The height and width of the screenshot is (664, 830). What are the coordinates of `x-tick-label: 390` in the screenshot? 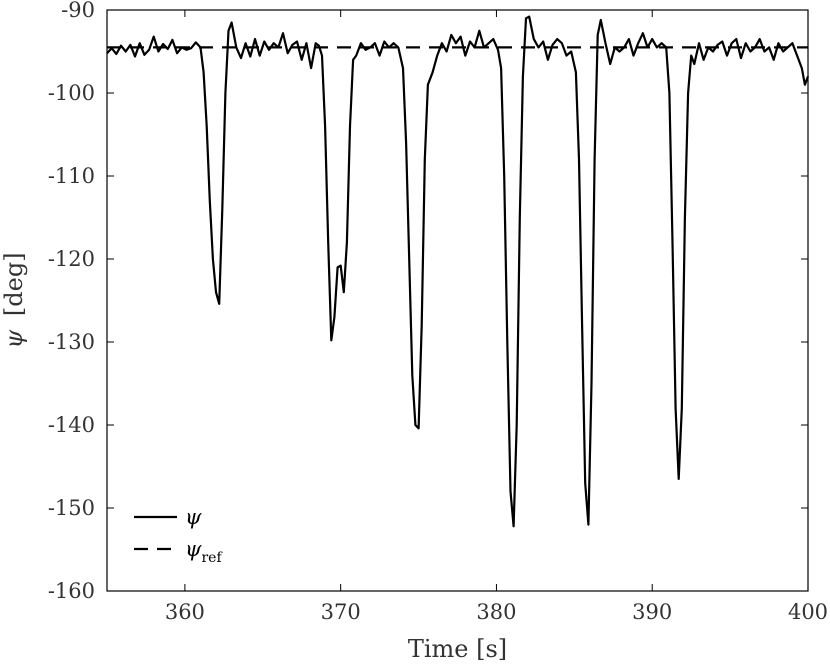 It's located at (652, 612).